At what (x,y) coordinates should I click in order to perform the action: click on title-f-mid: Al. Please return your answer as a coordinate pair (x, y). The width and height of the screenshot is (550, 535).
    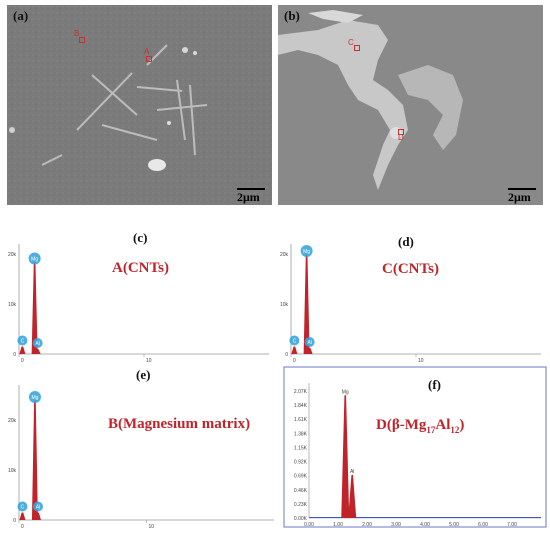
    Looking at the image, I should click on (443, 425).